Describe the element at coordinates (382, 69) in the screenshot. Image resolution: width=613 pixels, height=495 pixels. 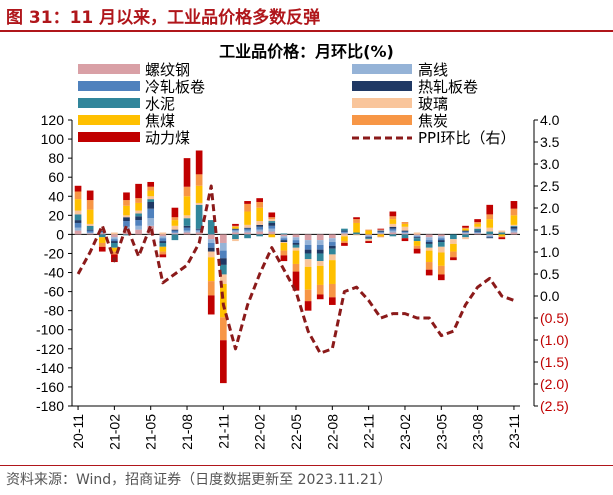
I see `legend-swatch-wire` at that location.